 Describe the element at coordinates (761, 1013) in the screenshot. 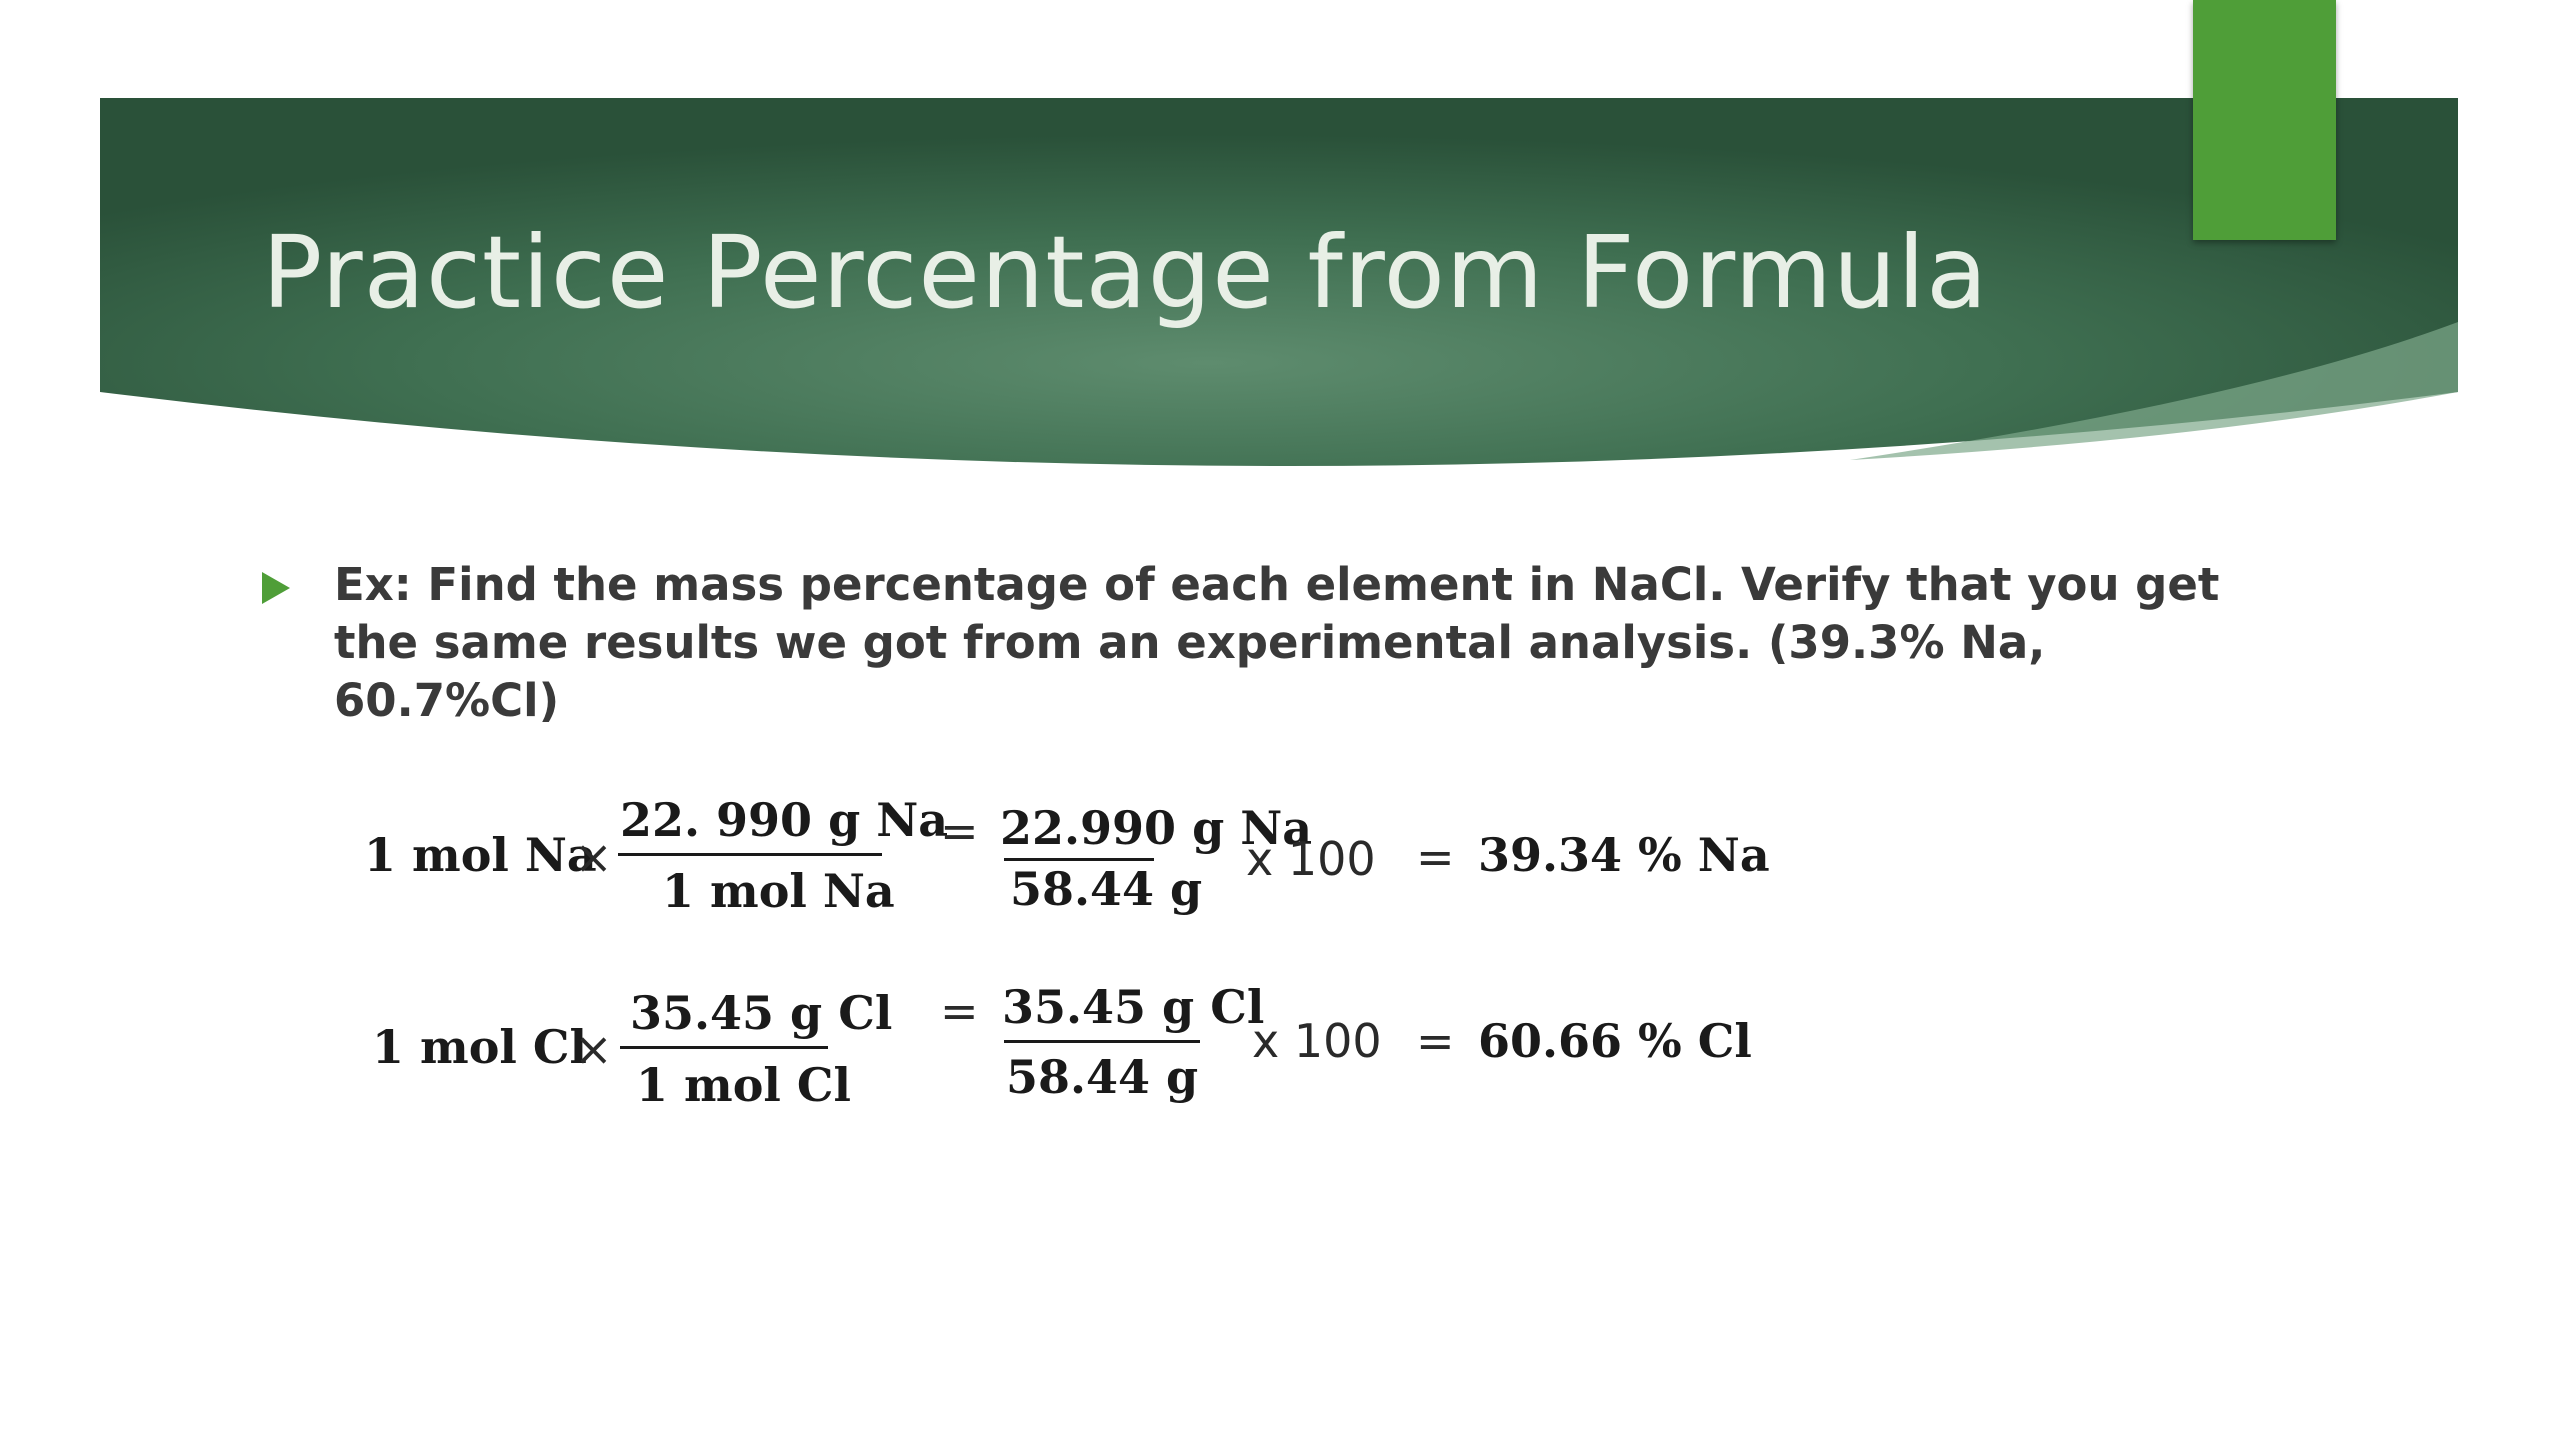

I see `eq-numerator: 35.45 g Cl` at that location.